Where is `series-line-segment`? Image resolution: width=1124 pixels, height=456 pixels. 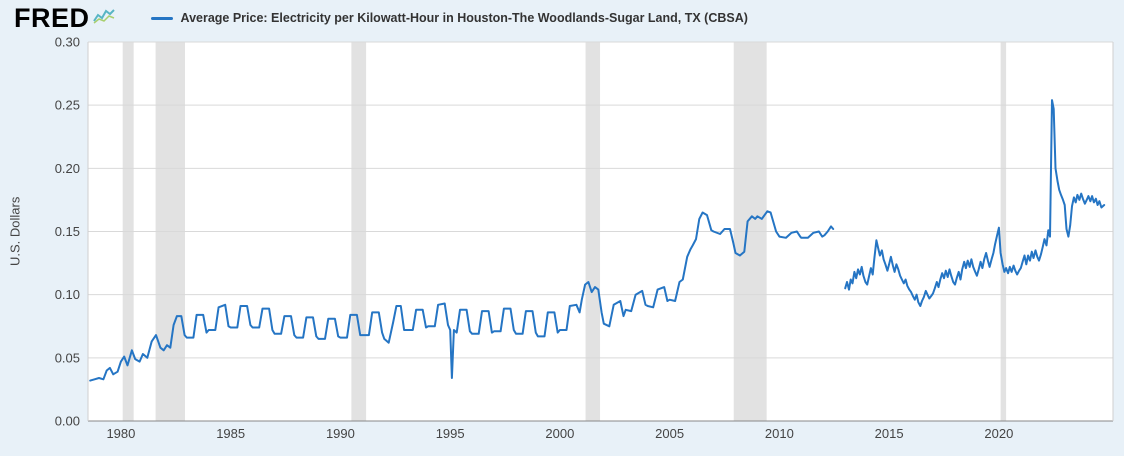 series-line-segment is located at coordinates (975, 203).